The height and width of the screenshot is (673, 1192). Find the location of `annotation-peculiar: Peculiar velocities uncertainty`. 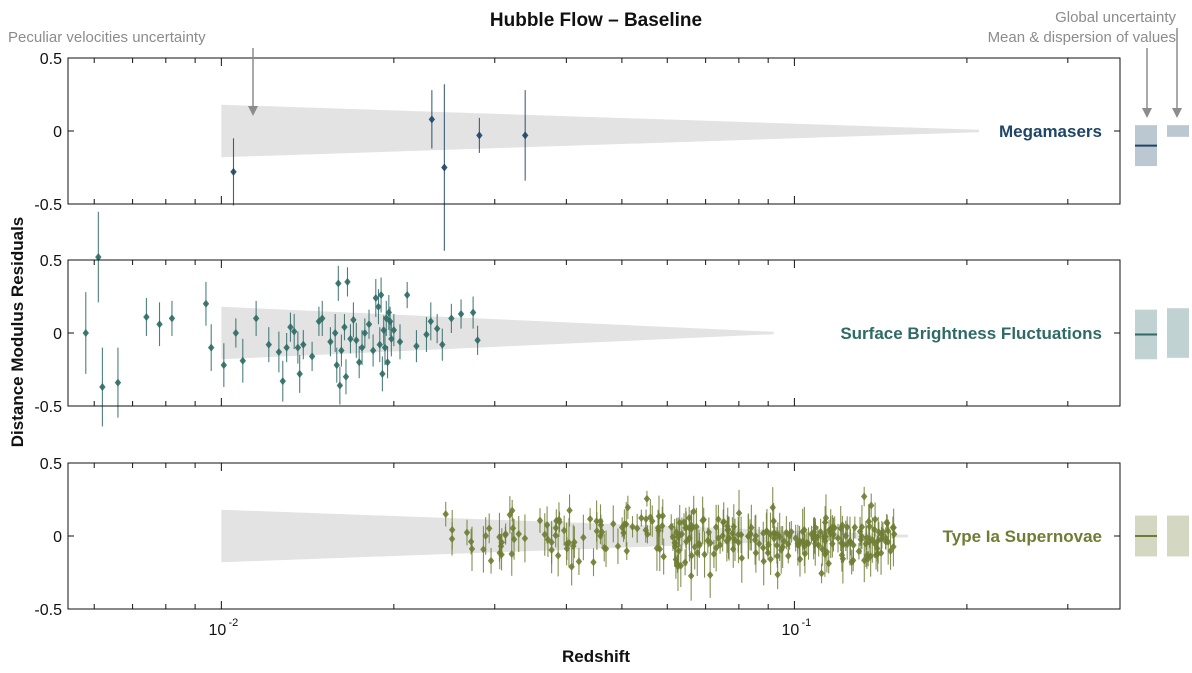

annotation-peculiar: Peculiar velocities uncertainty is located at coordinates (107, 37).